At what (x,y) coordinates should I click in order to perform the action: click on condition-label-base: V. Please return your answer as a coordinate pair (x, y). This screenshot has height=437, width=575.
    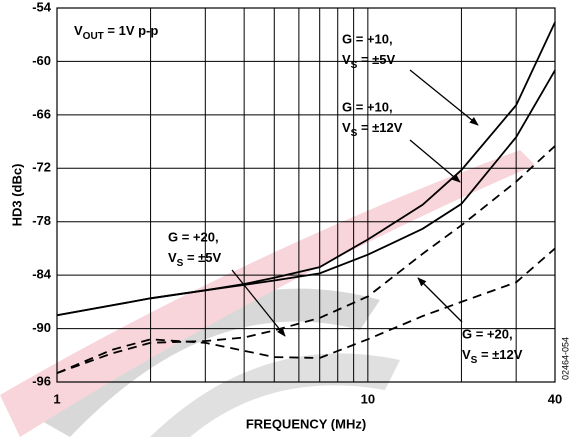
    Looking at the image, I should click on (78, 30).